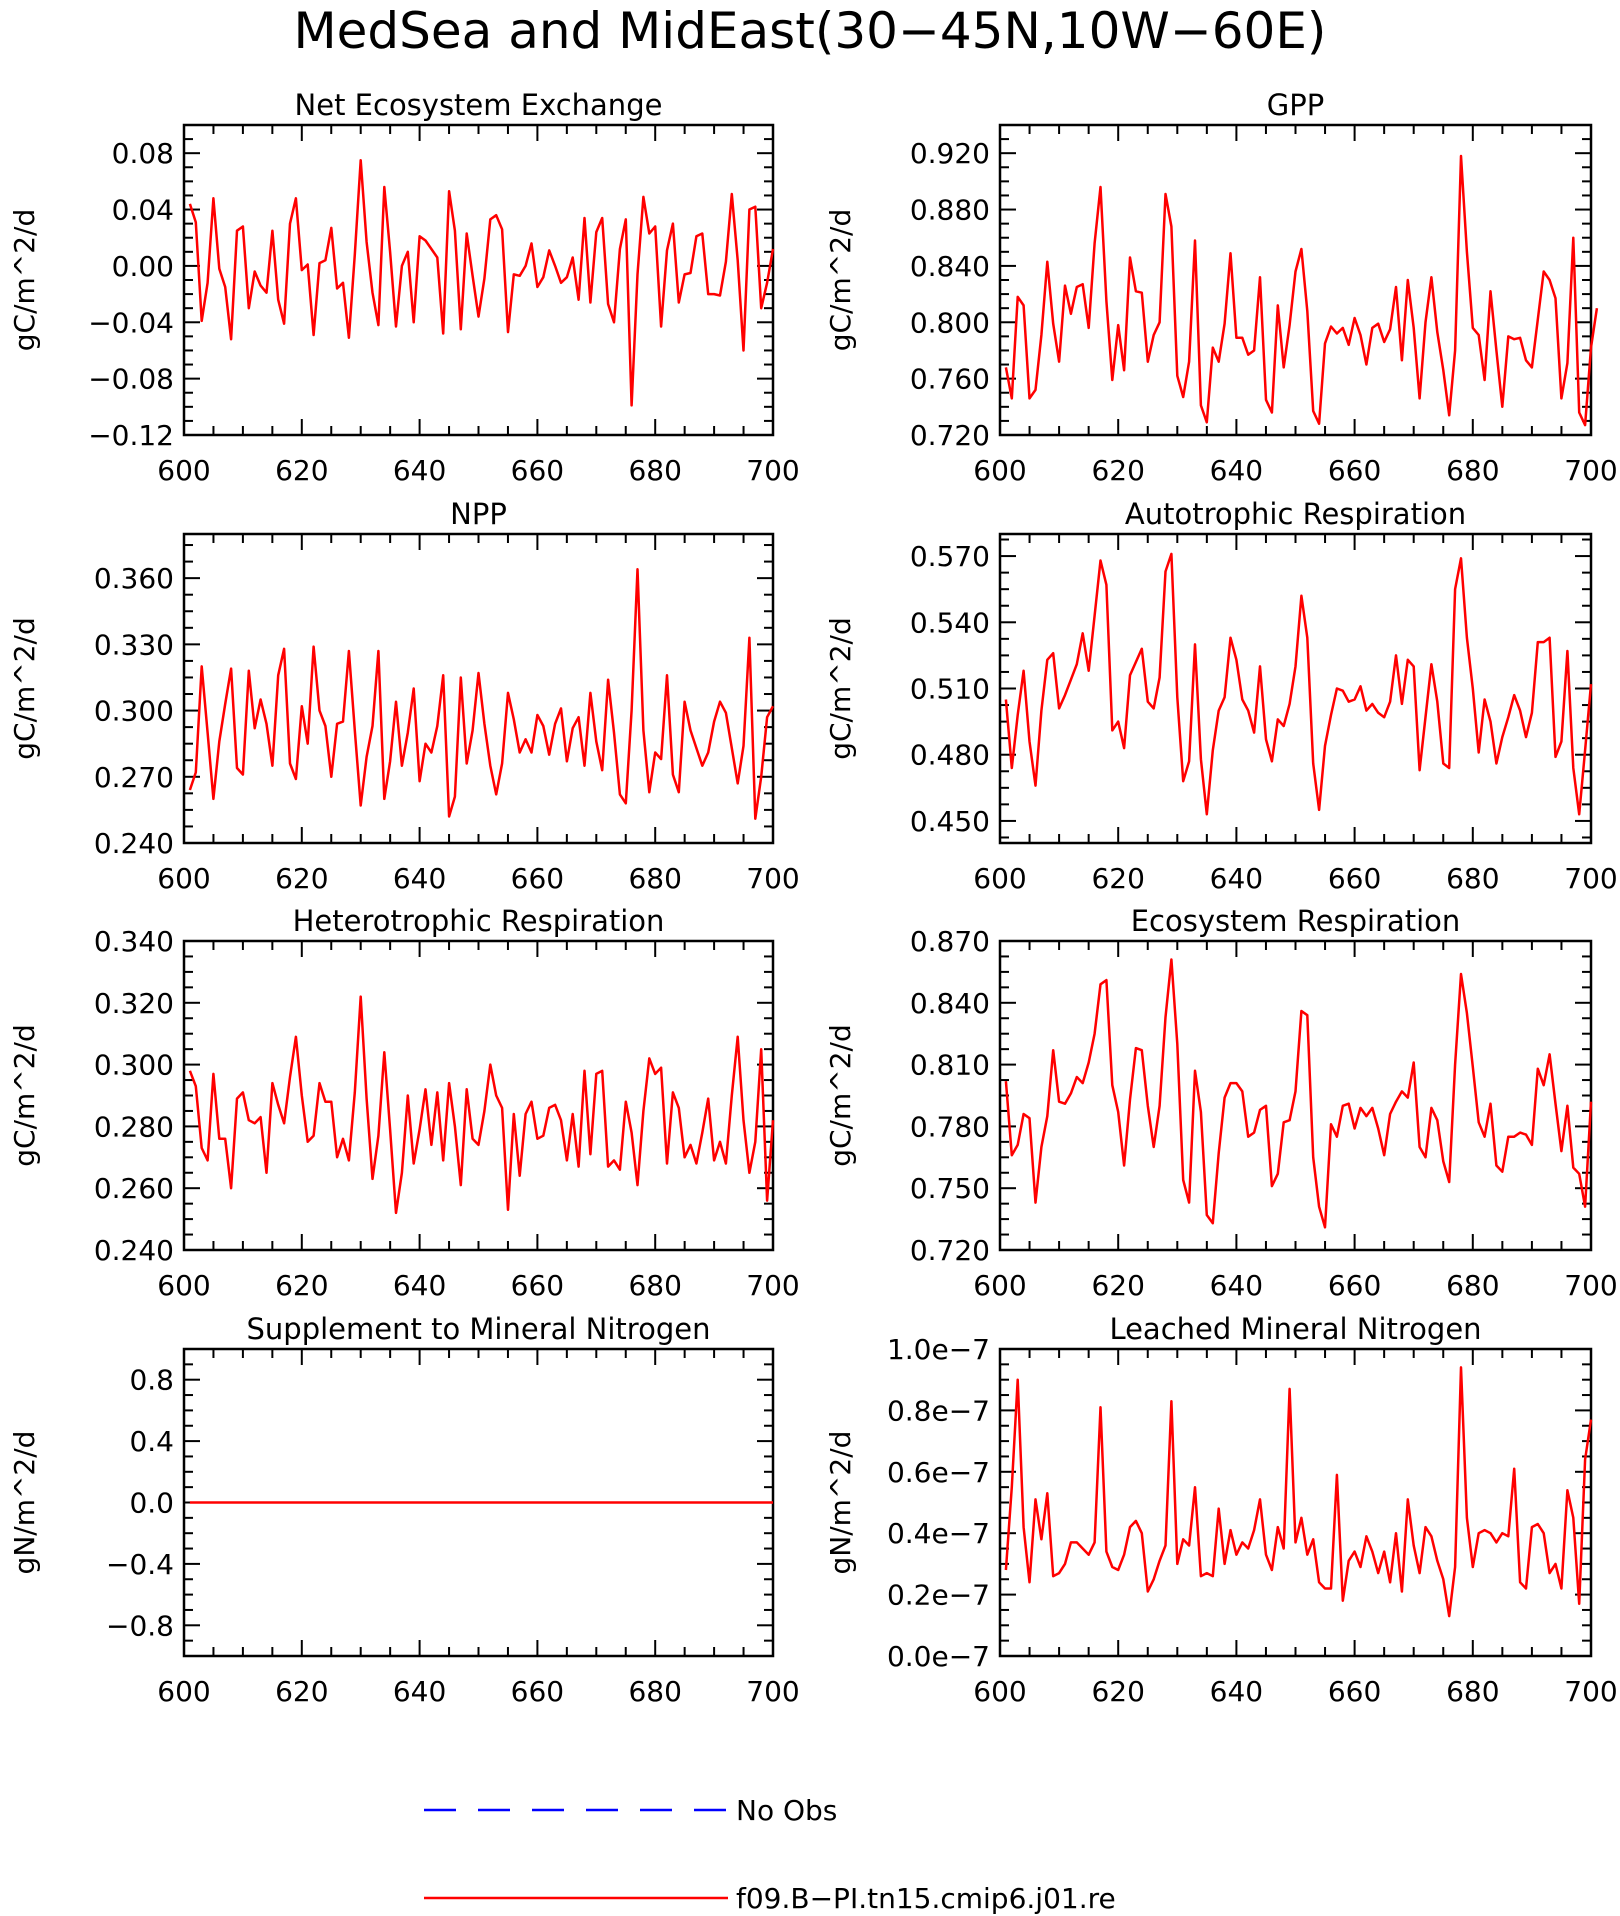 Image resolution: width=1620 pixels, height=1916 pixels. I want to click on panel-title: Heterotrophic Respiration, so click(479, 921).